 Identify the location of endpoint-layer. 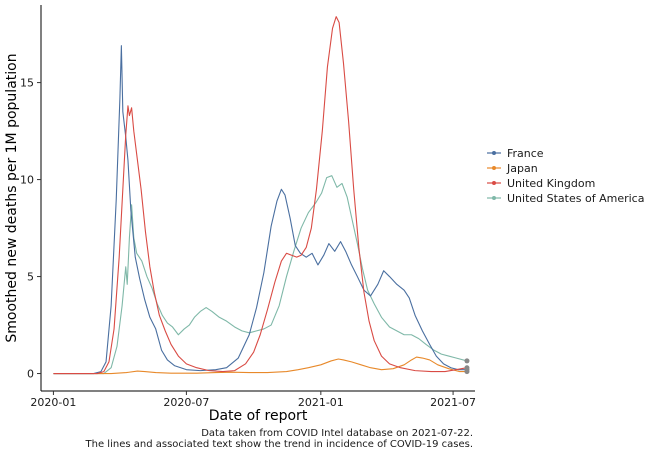
(467, 366).